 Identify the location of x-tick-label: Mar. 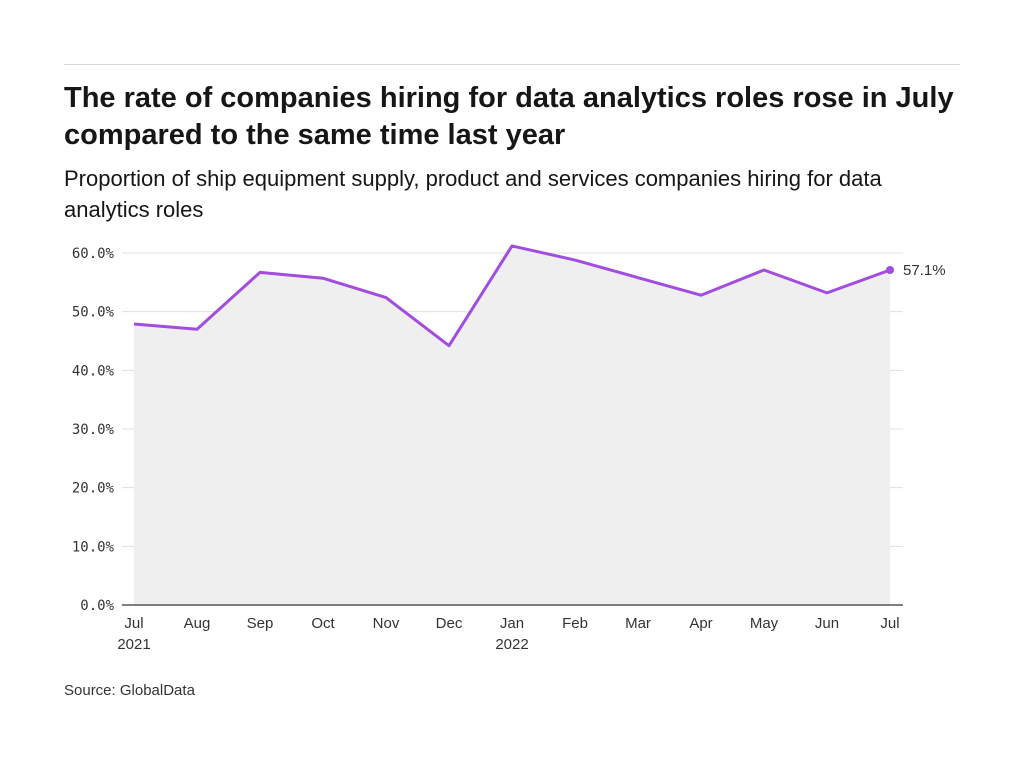
(638, 623).